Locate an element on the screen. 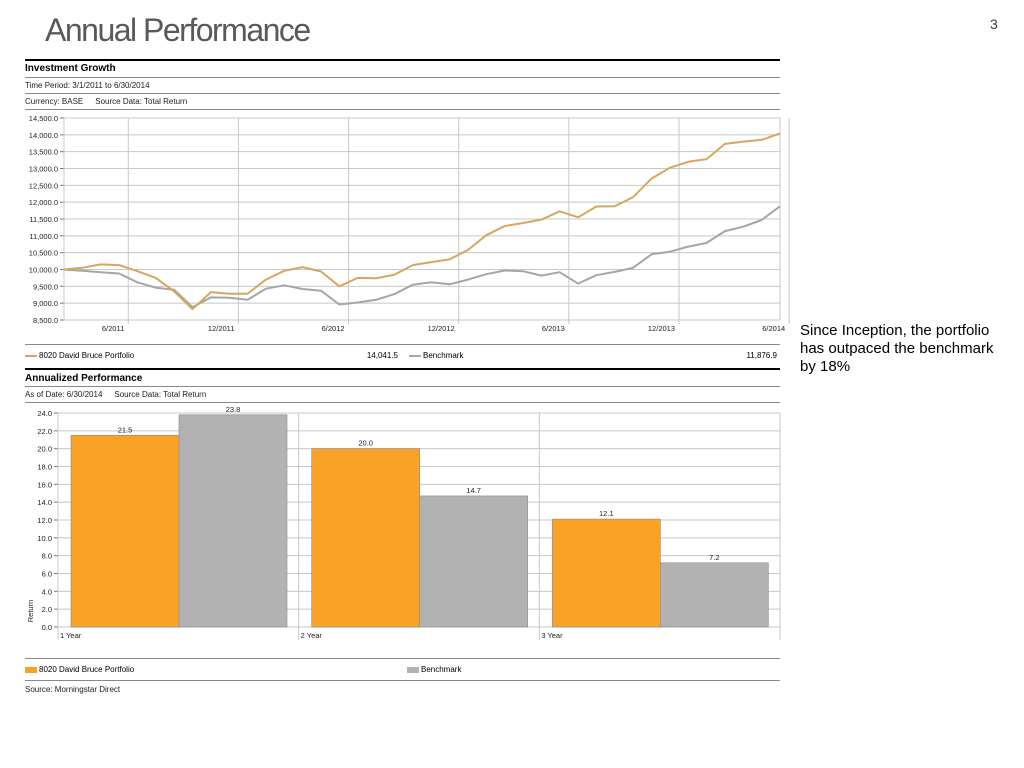  y-tick-label: 9,000.0 is located at coordinates (45, 303).